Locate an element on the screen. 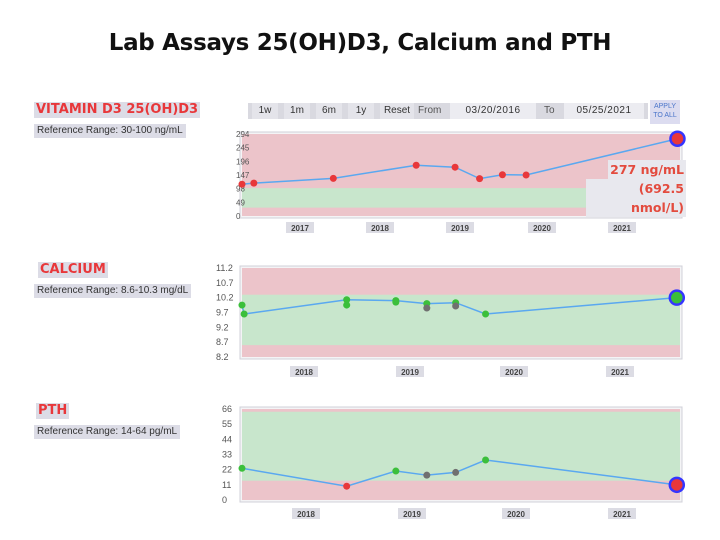  calcium-x-tick-label: 2018 is located at coordinates (304, 372).